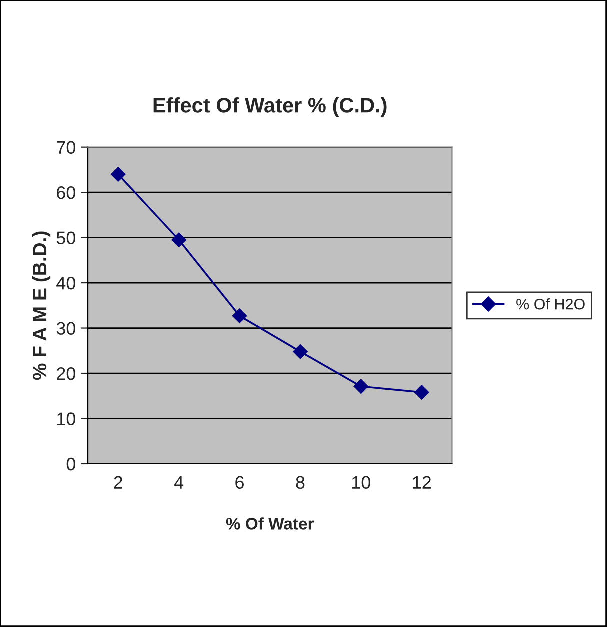 The image size is (607, 627). What do you see at coordinates (66, 283) in the screenshot?
I see `y-tick-label: 40` at bounding box center [66, 283].